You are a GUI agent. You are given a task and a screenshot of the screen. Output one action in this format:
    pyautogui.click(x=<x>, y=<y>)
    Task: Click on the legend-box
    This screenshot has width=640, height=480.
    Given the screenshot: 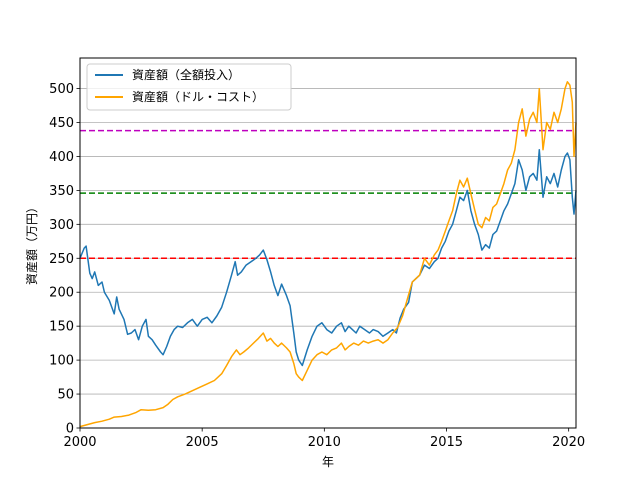 What is the action you would take?
    pyautogui.click(x=189, y=87)
    